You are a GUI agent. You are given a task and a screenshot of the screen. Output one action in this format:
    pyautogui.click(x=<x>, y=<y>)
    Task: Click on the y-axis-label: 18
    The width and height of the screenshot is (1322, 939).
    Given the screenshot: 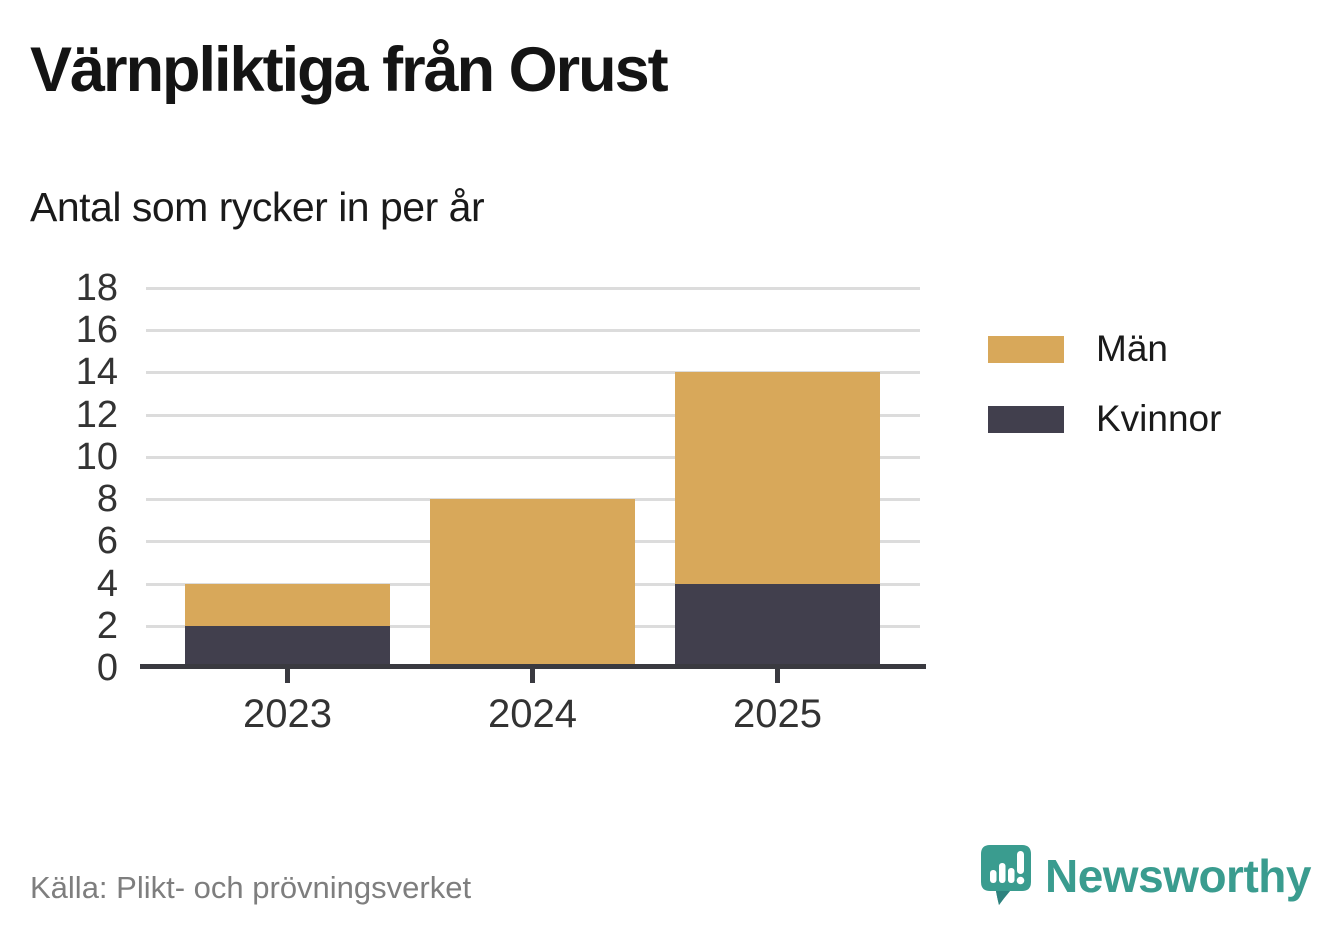 What is the action you would take?
    pyautogui.click(x=96, y=288)
    